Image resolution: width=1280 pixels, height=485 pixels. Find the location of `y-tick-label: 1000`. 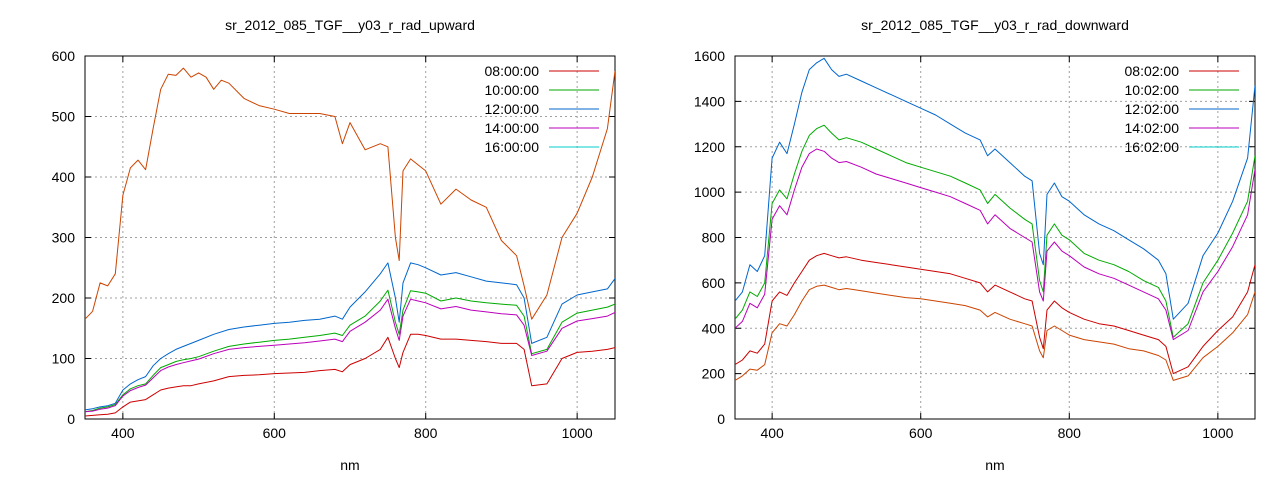

y-tick-label: 1000 is located at coordinates (709, 192).